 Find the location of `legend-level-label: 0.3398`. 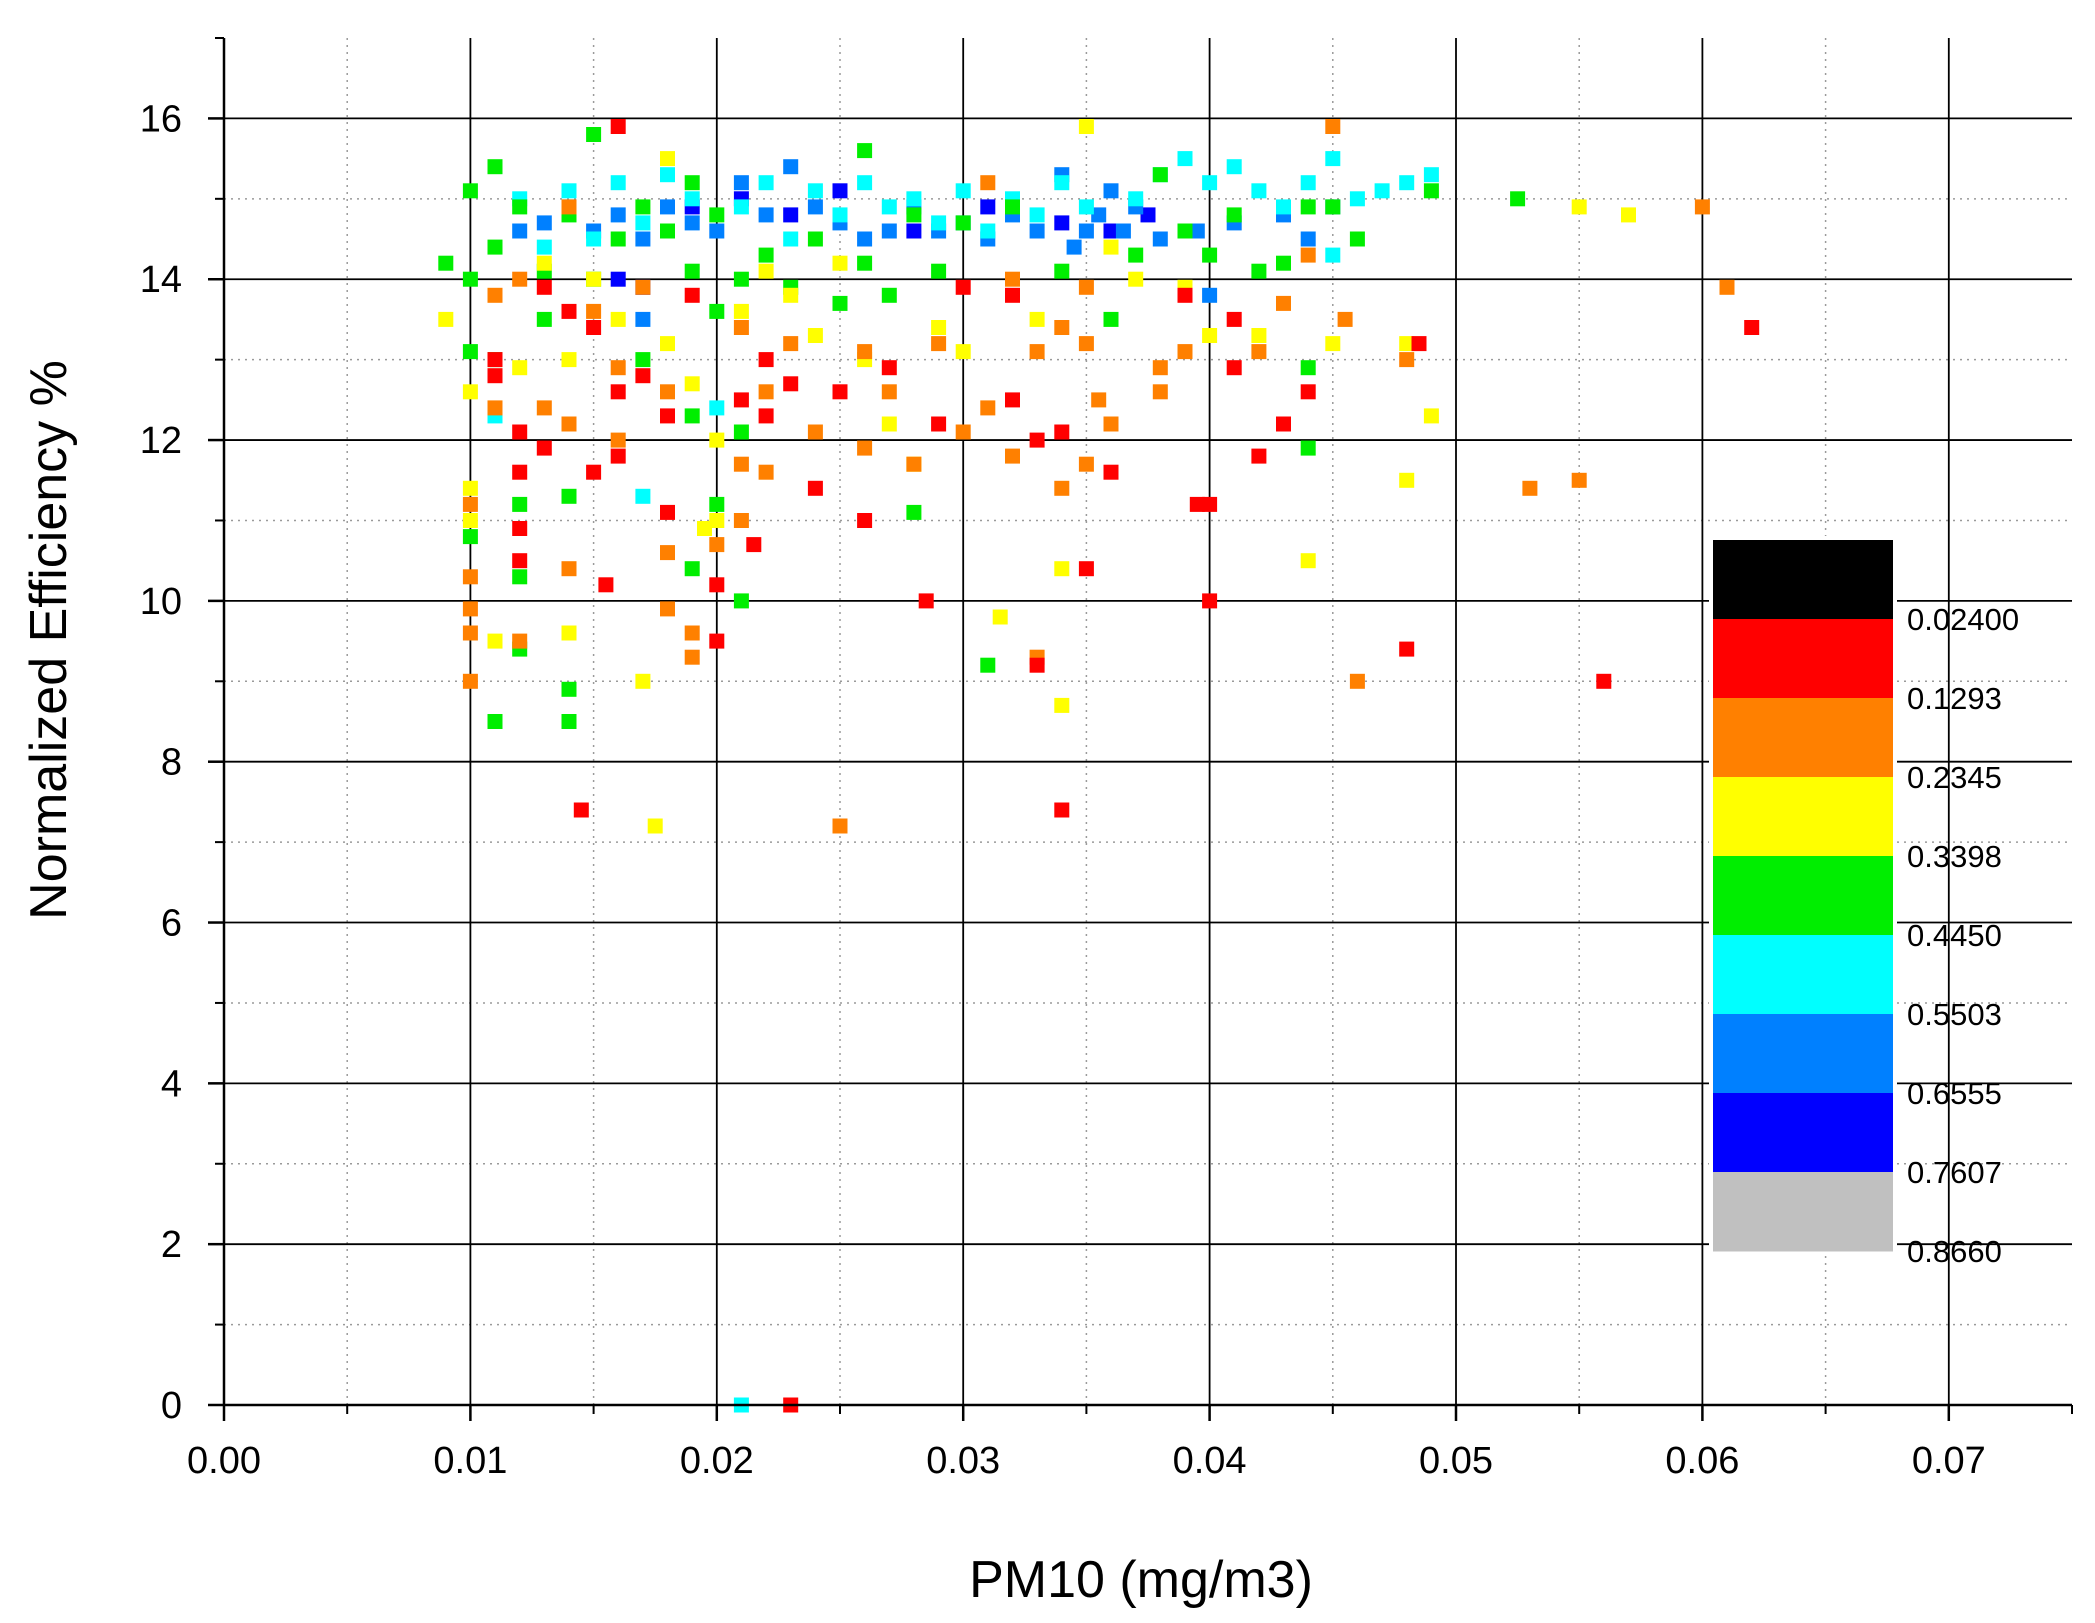

legend-level-label: 0.3398 is located at coordinates (1954, 856).